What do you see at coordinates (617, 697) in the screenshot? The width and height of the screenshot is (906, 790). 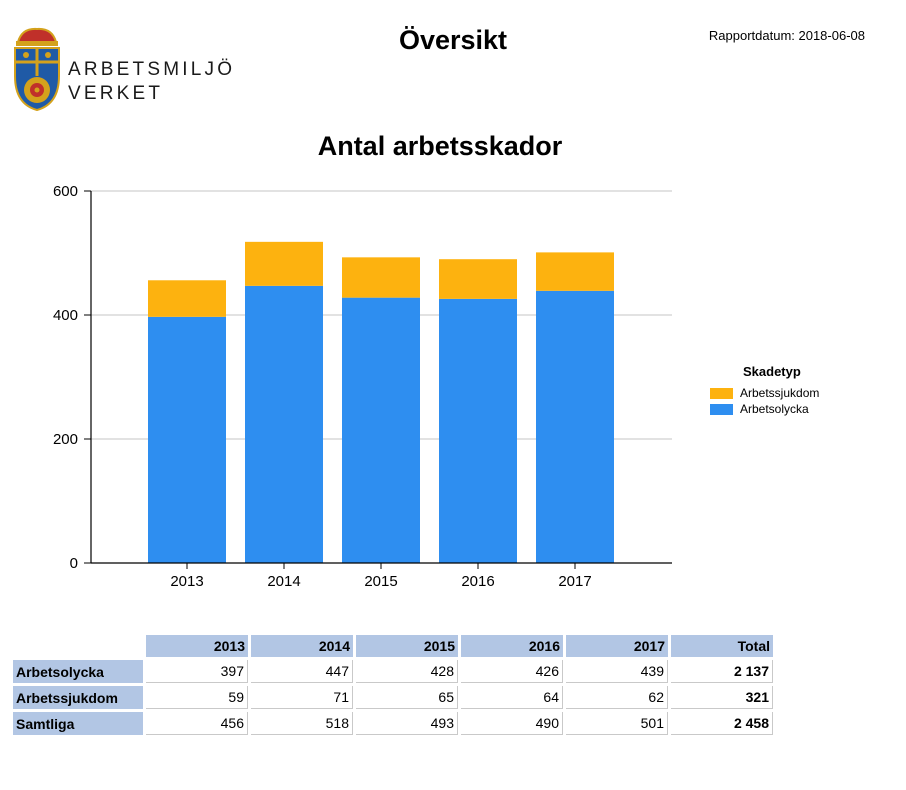 I see `table-cell: 62` at bounding box center [617, 697].